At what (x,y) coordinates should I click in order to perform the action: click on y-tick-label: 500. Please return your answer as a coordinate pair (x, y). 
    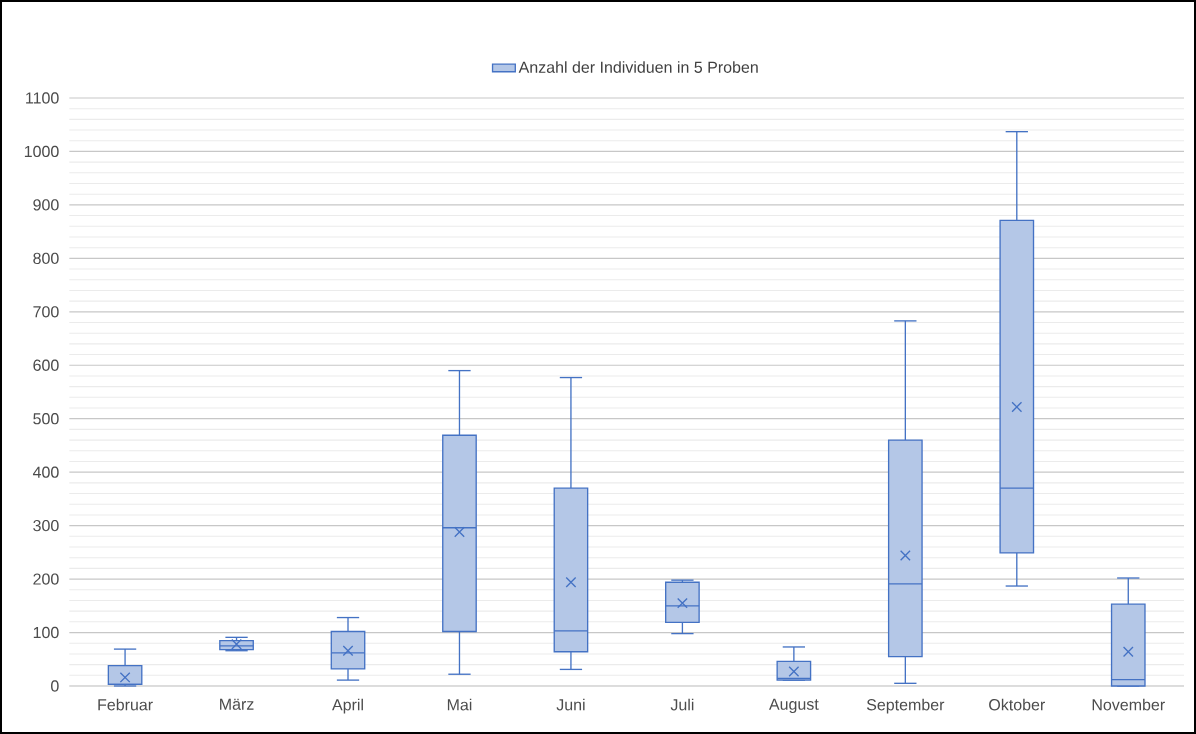
    Looking at the image, I should click on (46, 419).